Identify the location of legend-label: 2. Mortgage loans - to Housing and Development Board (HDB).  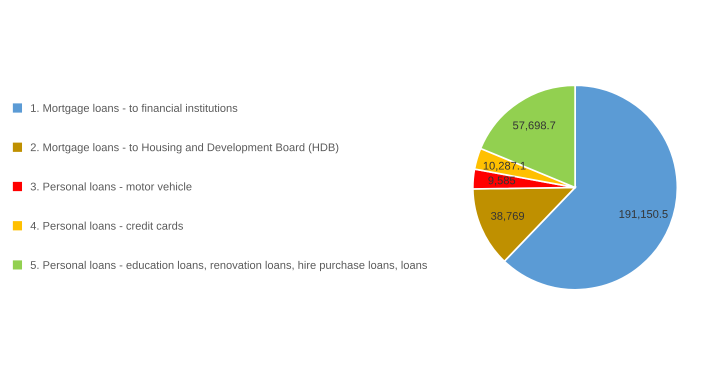
(184, 148).